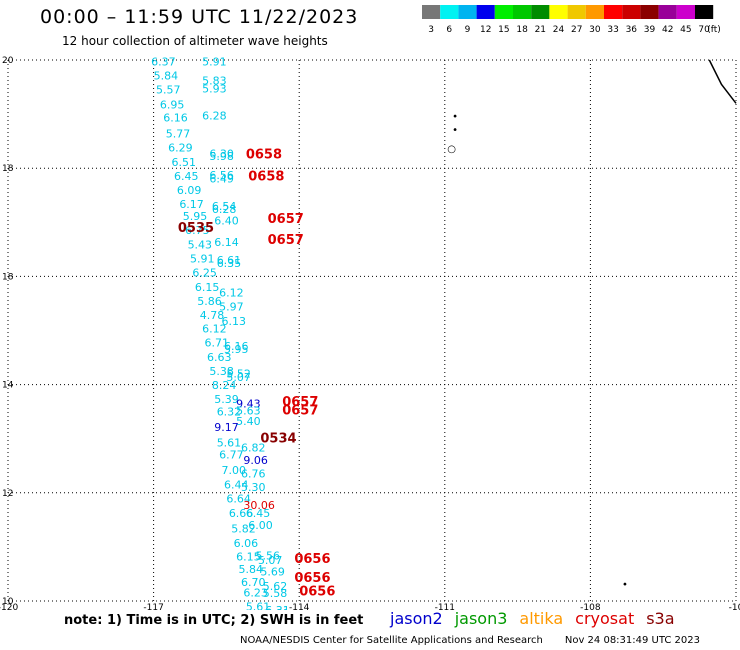 This screenshot has height=650, width=740. What do you see at coordinates (153, 606) in the screenshot?
I see `lon-tick-label: -117` at bounding box center [153, 606].